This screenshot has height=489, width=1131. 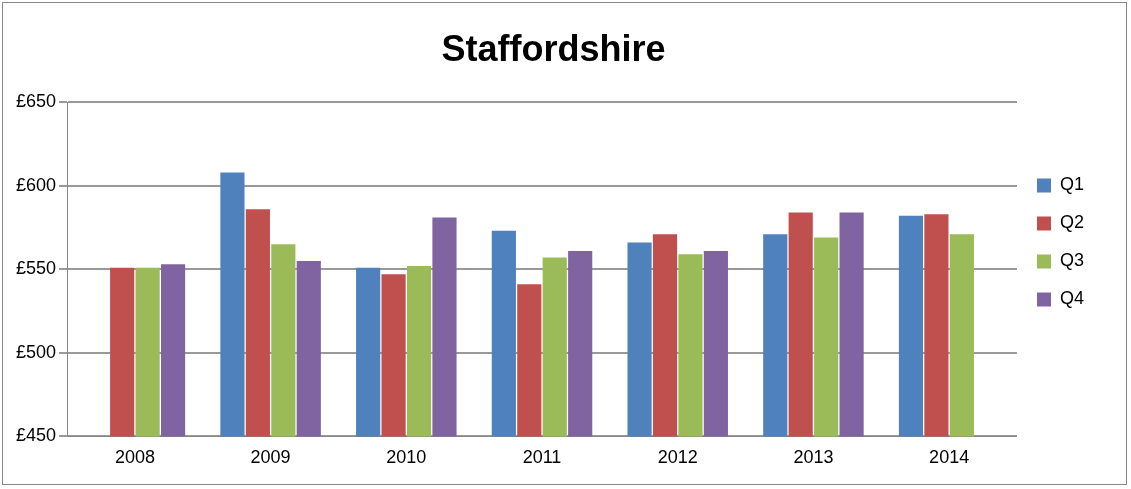 I want to click on legend-label: Q2, so click(x=1071, y=222).